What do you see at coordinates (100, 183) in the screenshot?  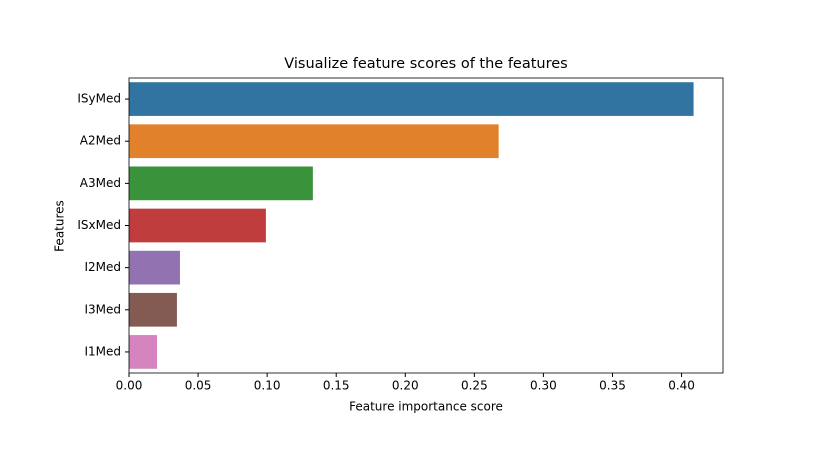 I see `y-tick-label: A3Med` at bounding box center [100, 183].